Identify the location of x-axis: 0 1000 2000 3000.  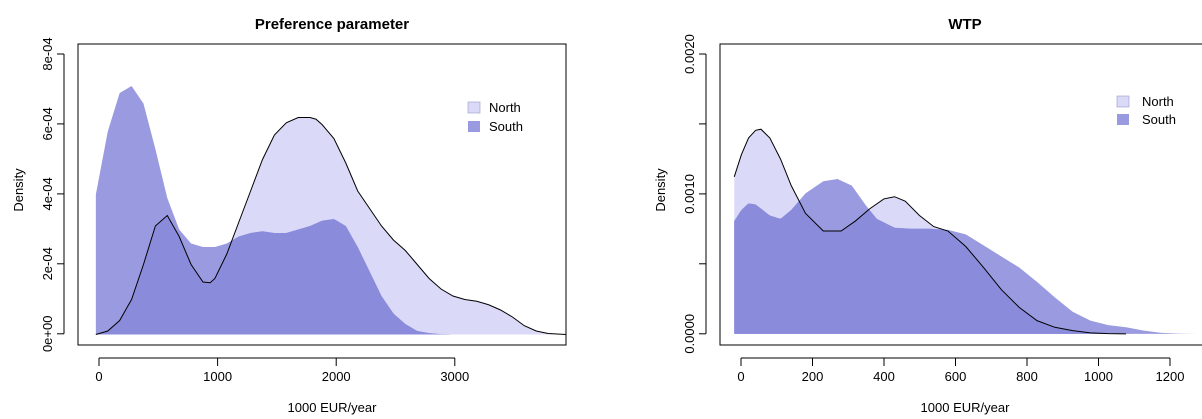
(282, 370).